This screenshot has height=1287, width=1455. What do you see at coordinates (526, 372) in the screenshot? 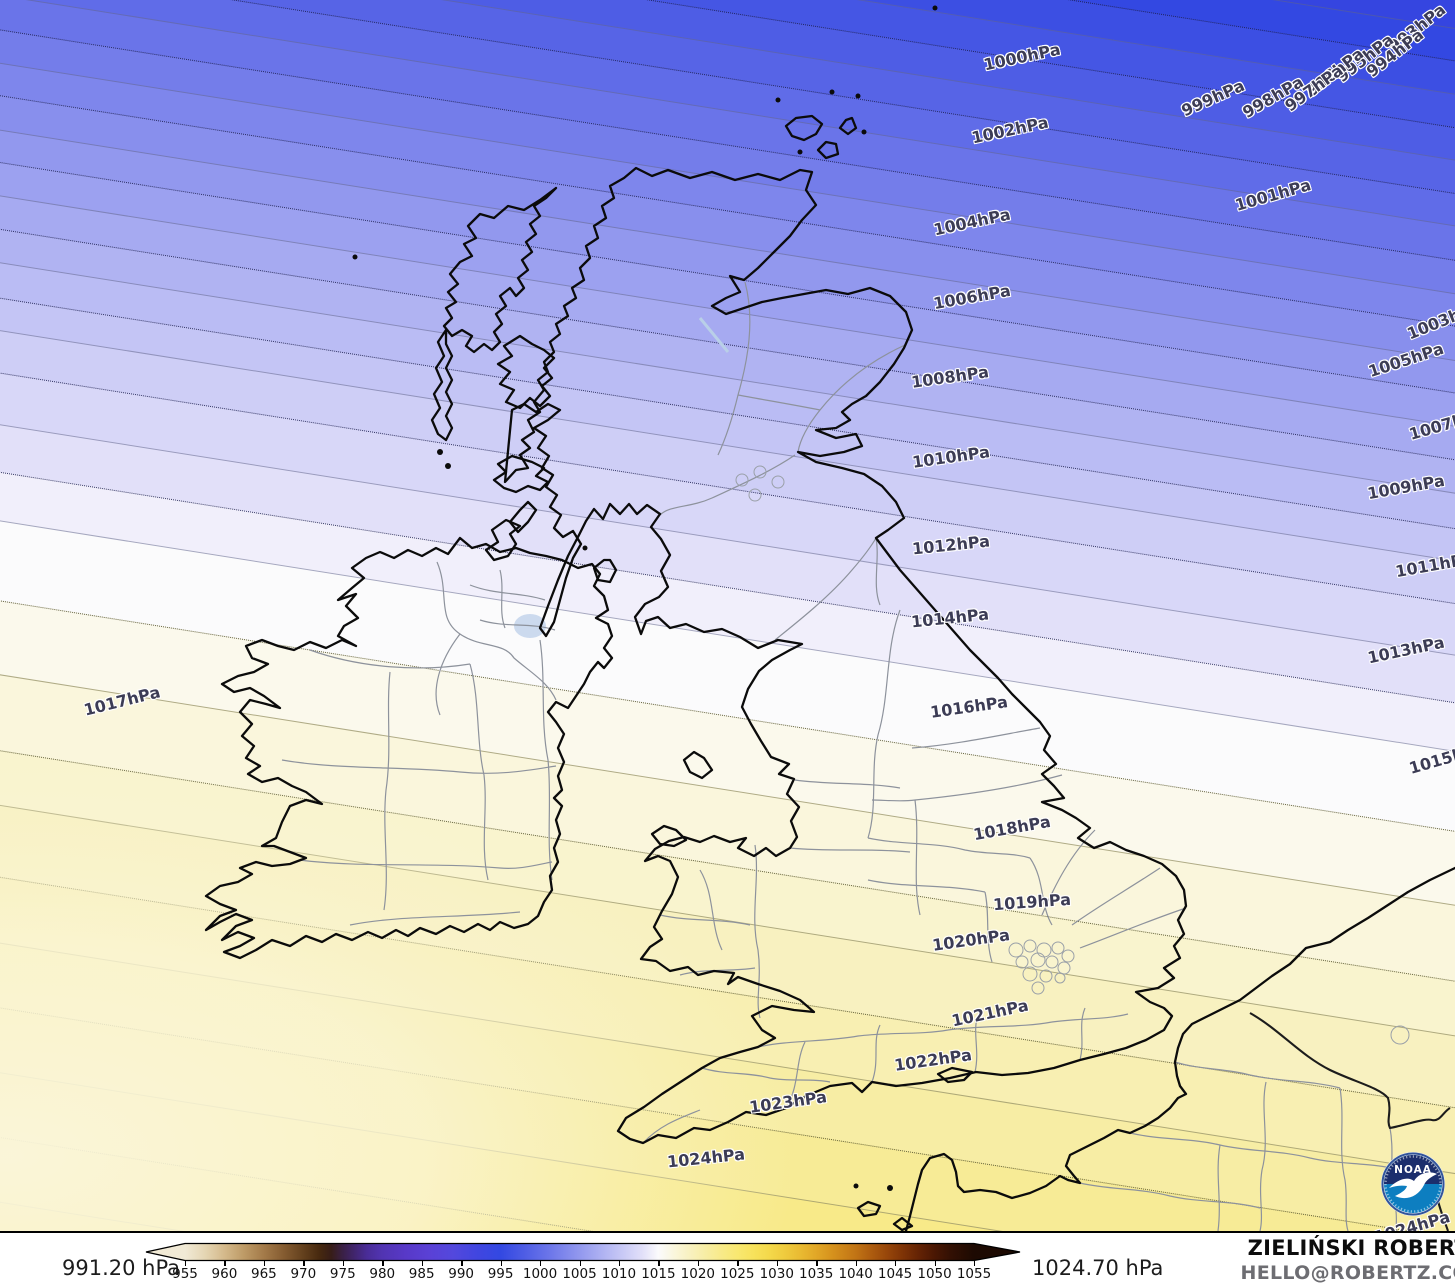
I see `skye` at bounding box center [526, 372].